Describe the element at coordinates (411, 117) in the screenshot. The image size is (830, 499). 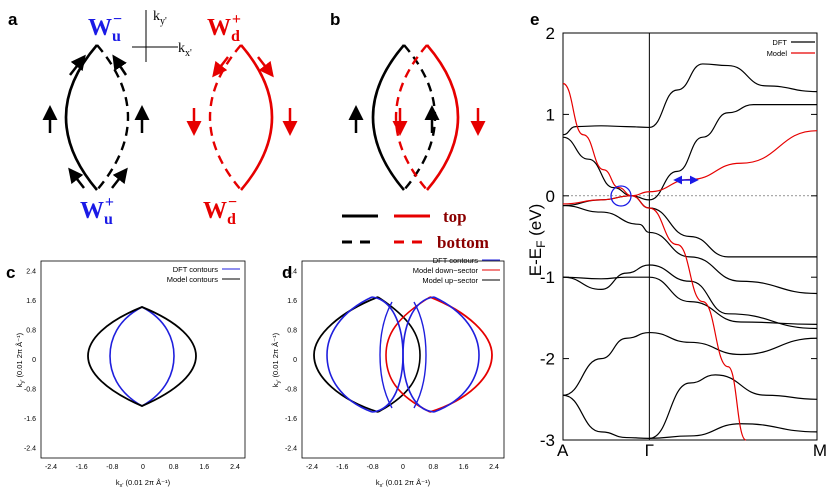
I see `b-red-dashed` at that location.